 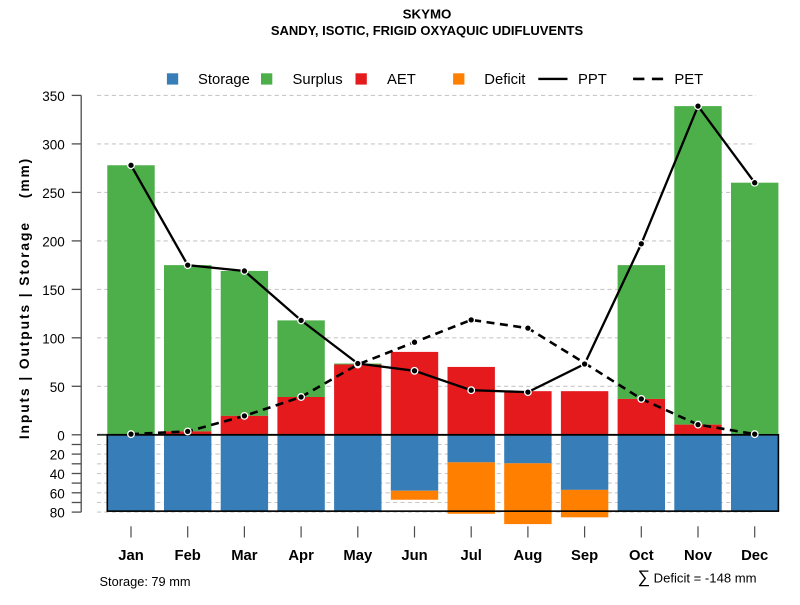 What do you see at coordinates (57, 474) in the screenshot?
I see `svg-text: 40` at bounding box center [57, 474].